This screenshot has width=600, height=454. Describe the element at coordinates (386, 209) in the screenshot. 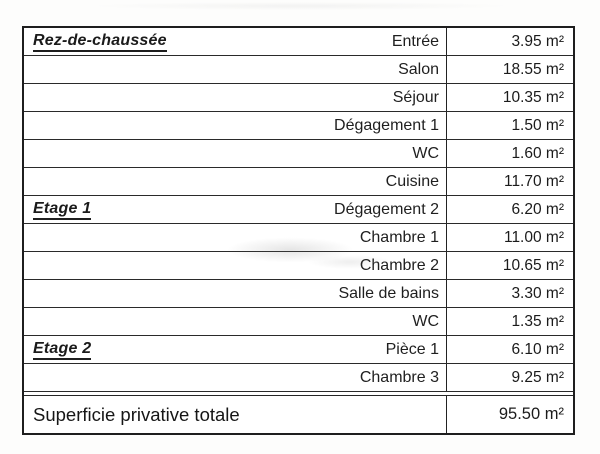

I see `room-name: Dégagement 2` at that location.